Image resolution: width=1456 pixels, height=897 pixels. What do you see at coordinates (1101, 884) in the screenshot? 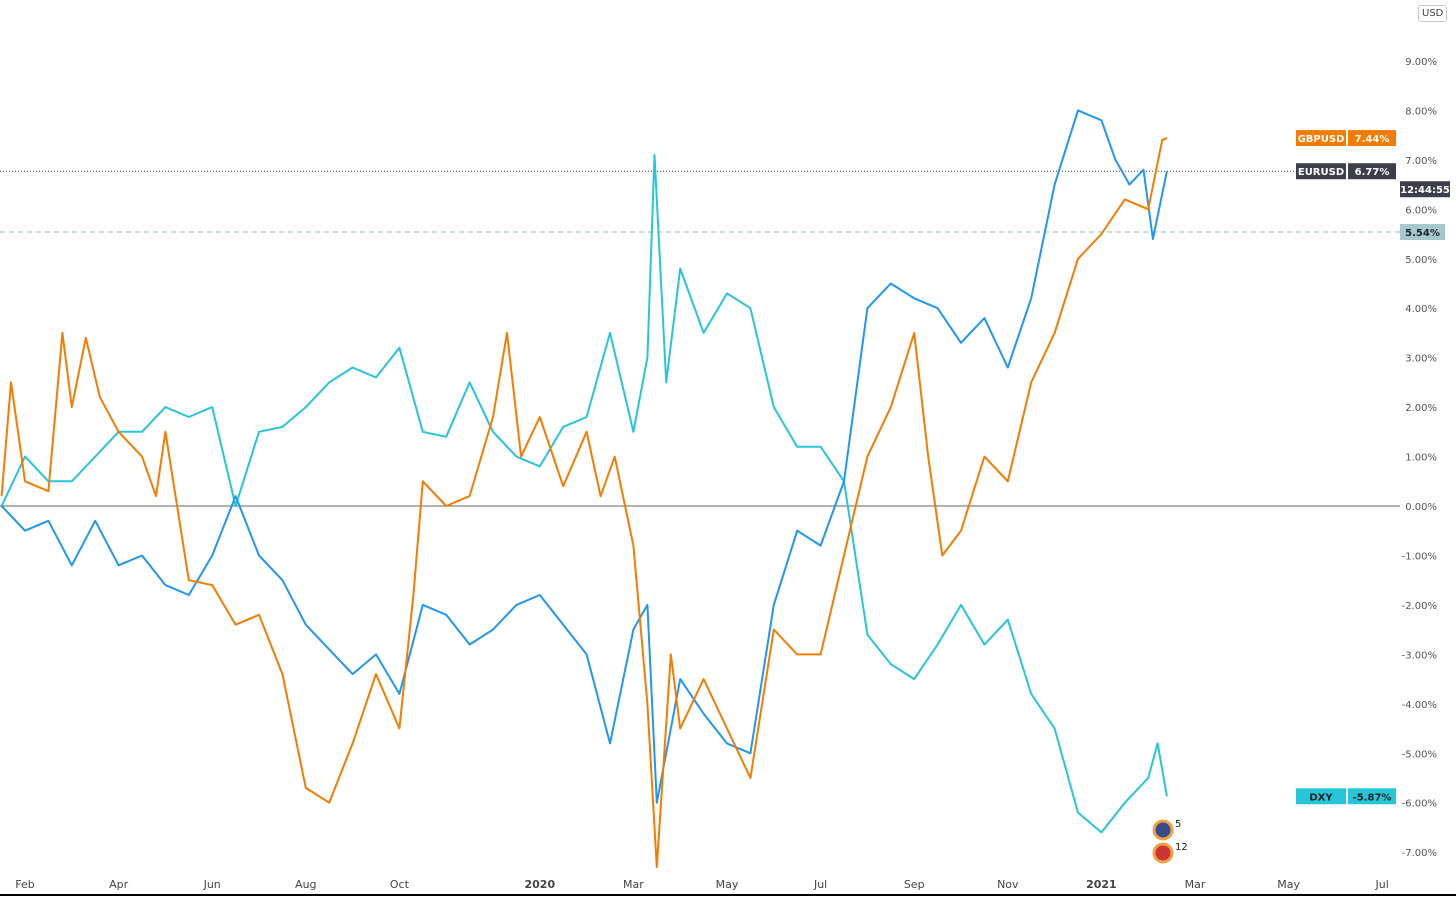
I see `x-tick-label: 2021` at bounding box center [1101, 884].